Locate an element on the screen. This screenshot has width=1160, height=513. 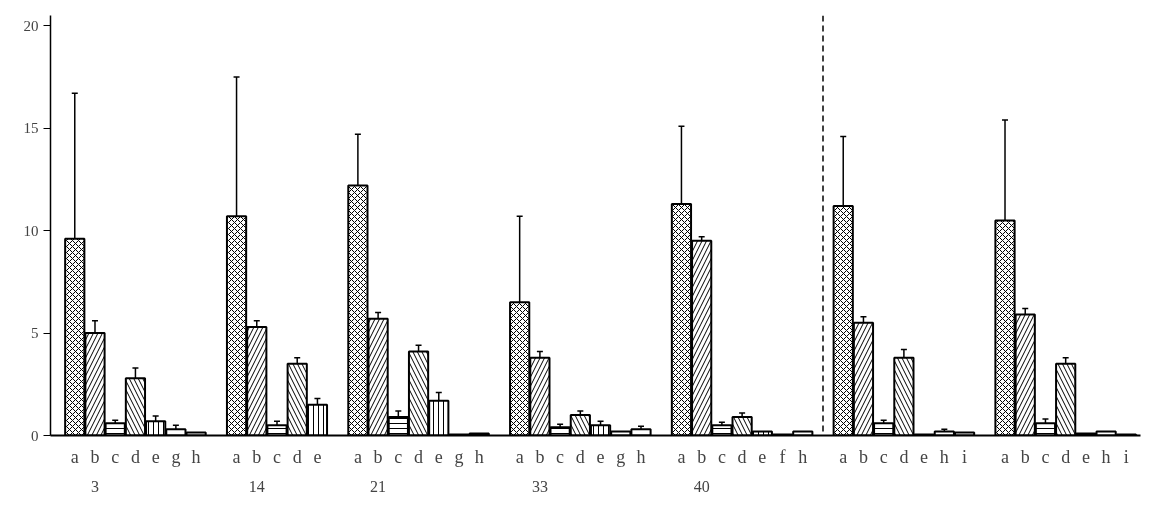
text: 3 is located at coordinates (94, 486).